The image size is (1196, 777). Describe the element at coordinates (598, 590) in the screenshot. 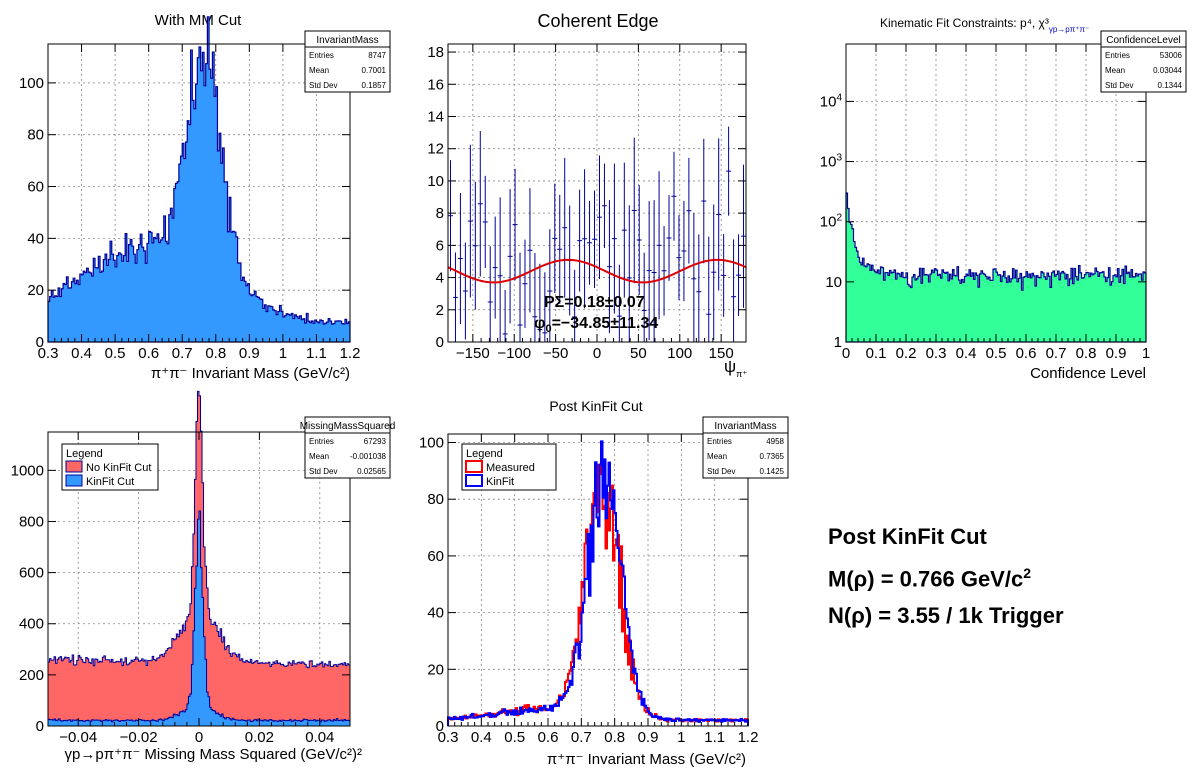

I see `series-measured` at that location.